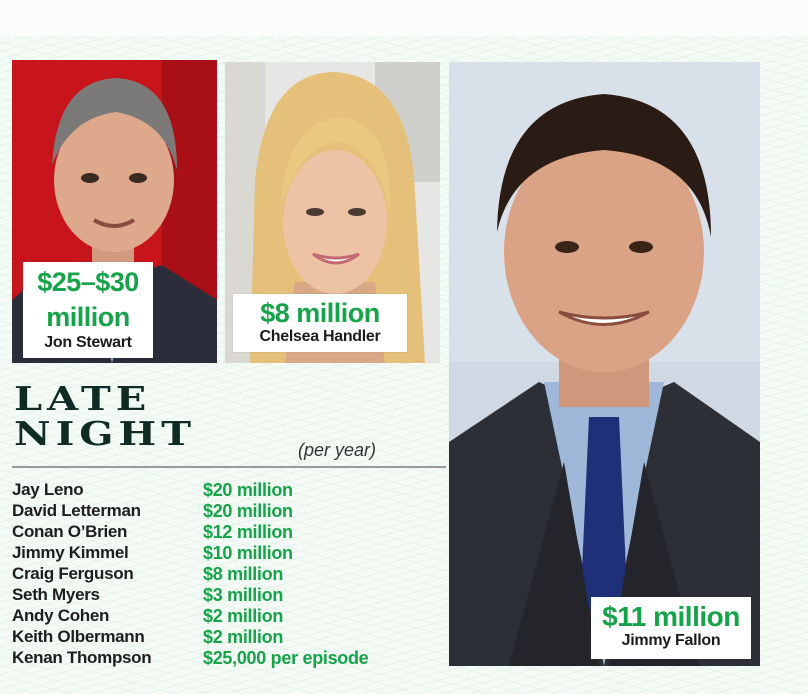 The width and height of the screenshot is (808, 694). Describe the element at coordinates (248, 553) in the screenshot. I see `host-salary: $10 million` at that location.